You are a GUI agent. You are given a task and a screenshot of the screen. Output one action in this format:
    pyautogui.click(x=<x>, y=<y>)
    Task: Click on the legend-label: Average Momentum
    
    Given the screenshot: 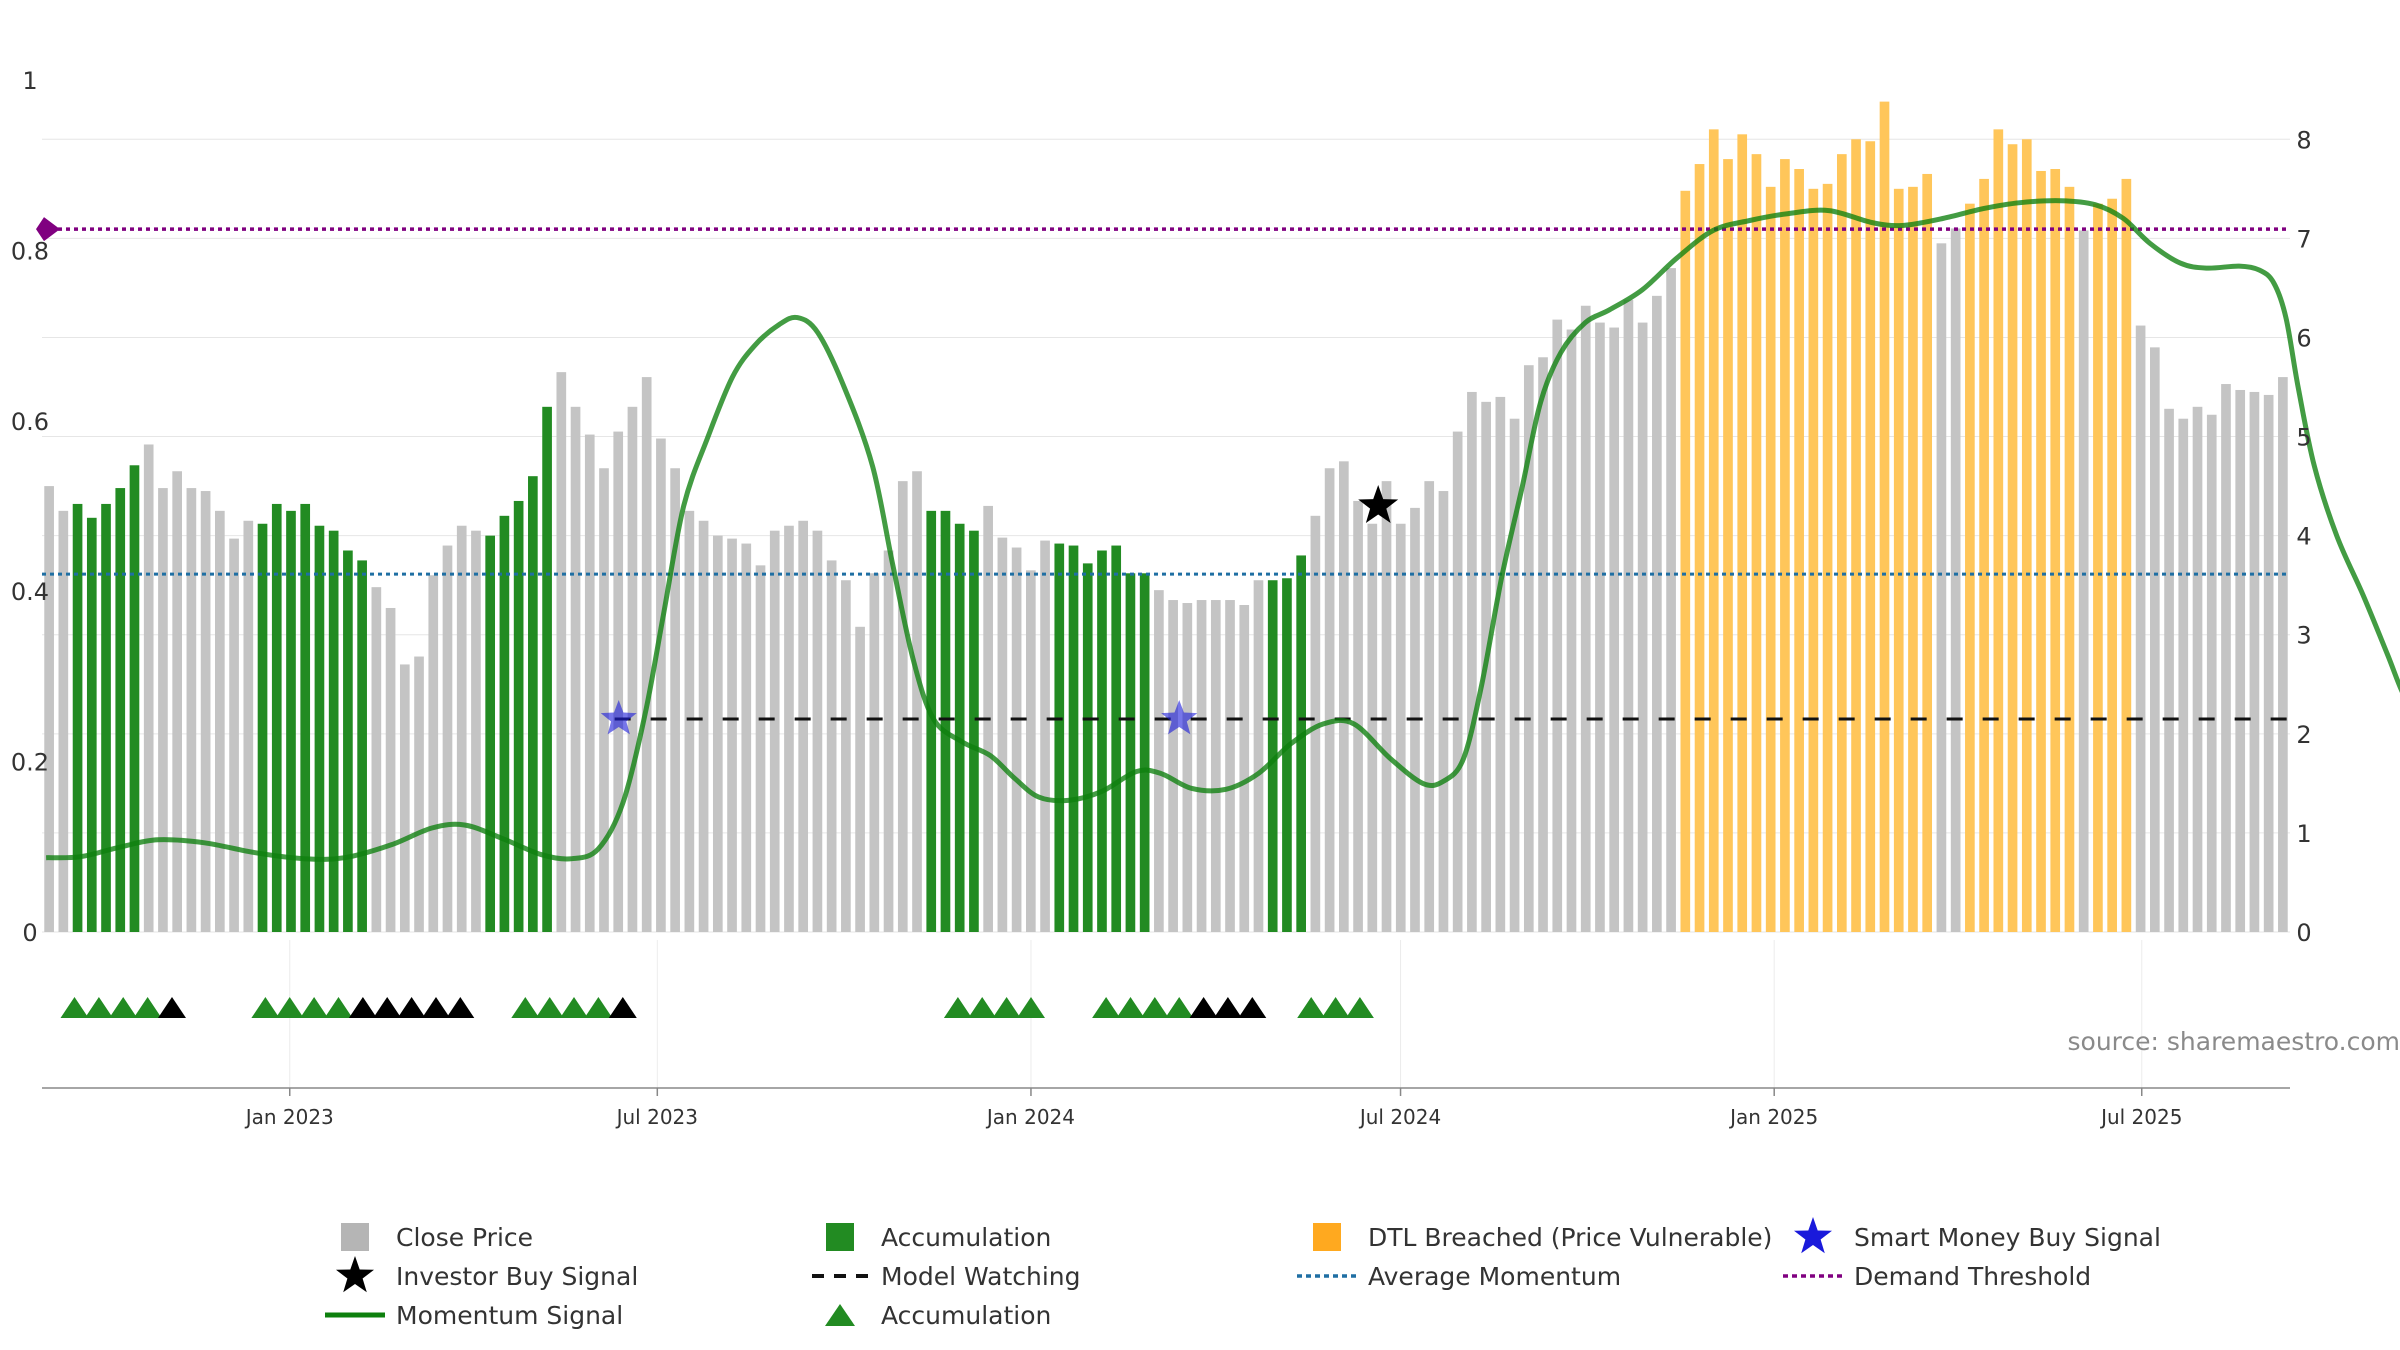 What is the action you would take?
    pyautogui.click(x=1494, y=1276)
    